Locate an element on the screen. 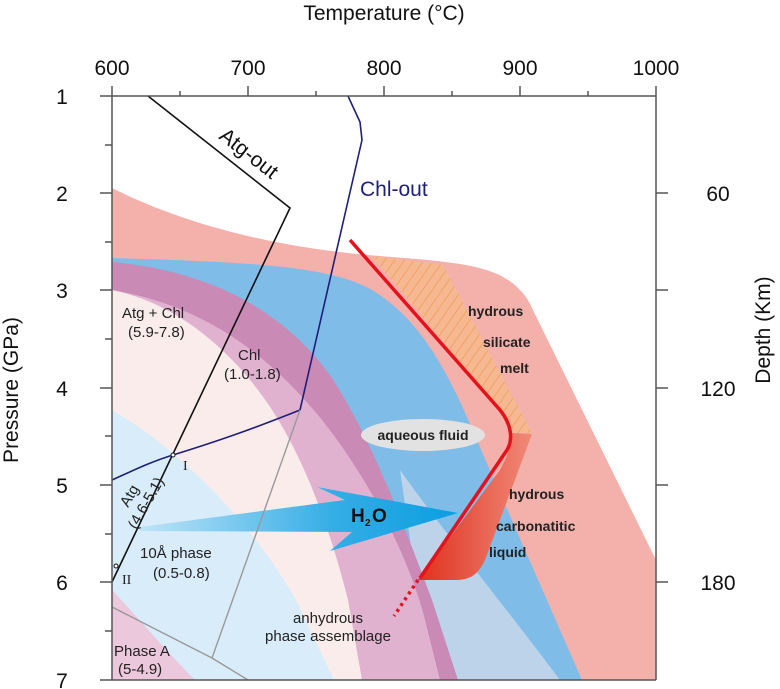 The width and height of the screenshot is (780, 689). atg-chl-label: Atg + Chl is located at coordinates (153, 313).